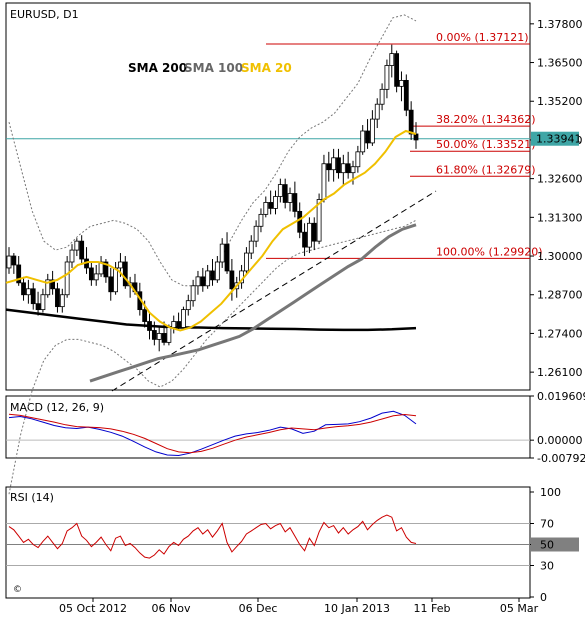 This screenshot has width=585, height=620. What do you see at coordinates (266, 68) in the screenshot?
I see `legend-sma20: SMA 20` at bounding box center [266, 68].